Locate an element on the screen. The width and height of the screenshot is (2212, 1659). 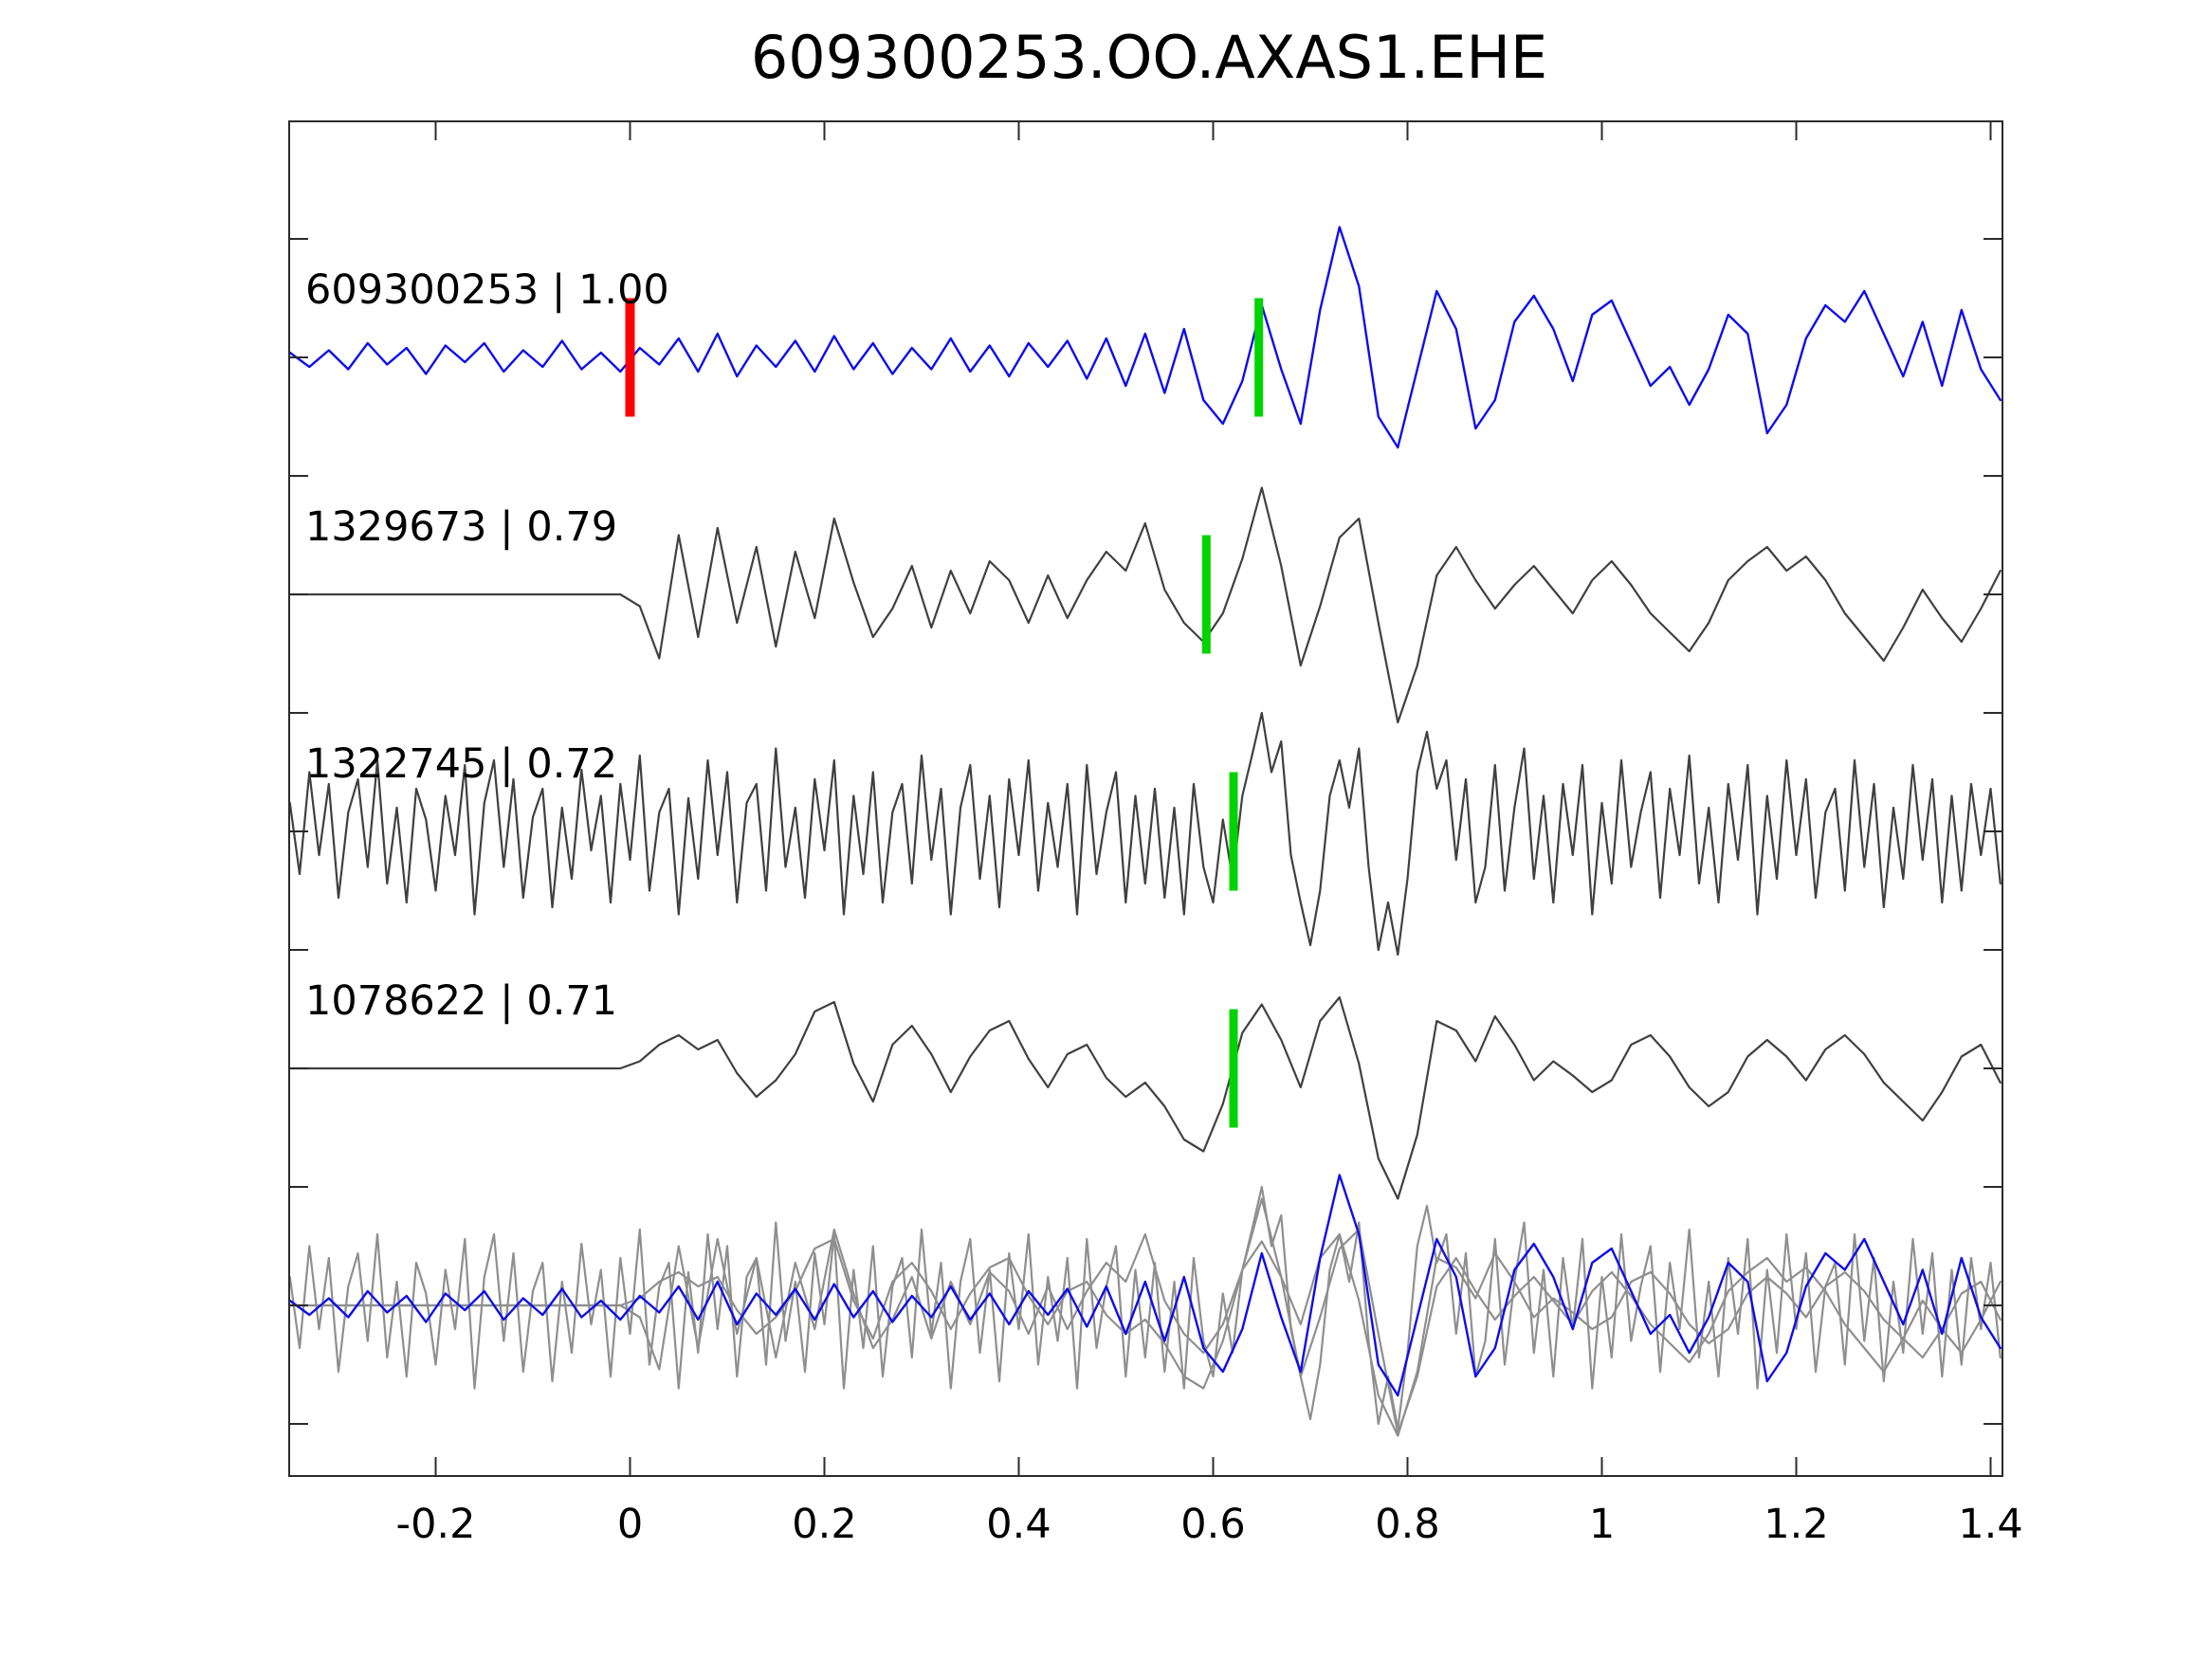
x-tick-label: 1.4 is located at coordinates (1990, 1524).